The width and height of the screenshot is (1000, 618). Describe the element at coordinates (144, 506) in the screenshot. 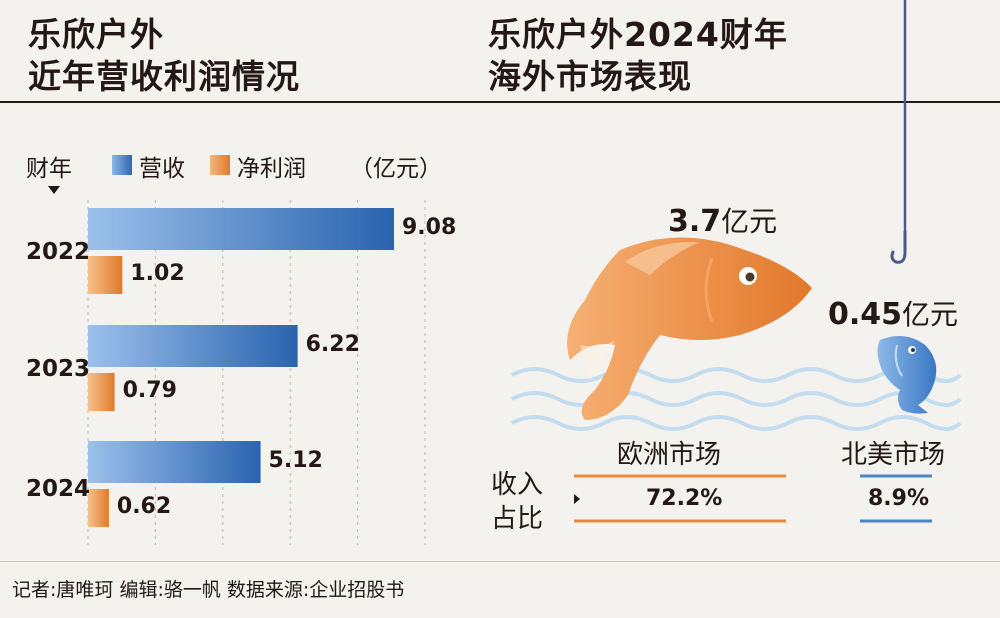

I see `data-label-net-profit-2024: 0.62` at that location.